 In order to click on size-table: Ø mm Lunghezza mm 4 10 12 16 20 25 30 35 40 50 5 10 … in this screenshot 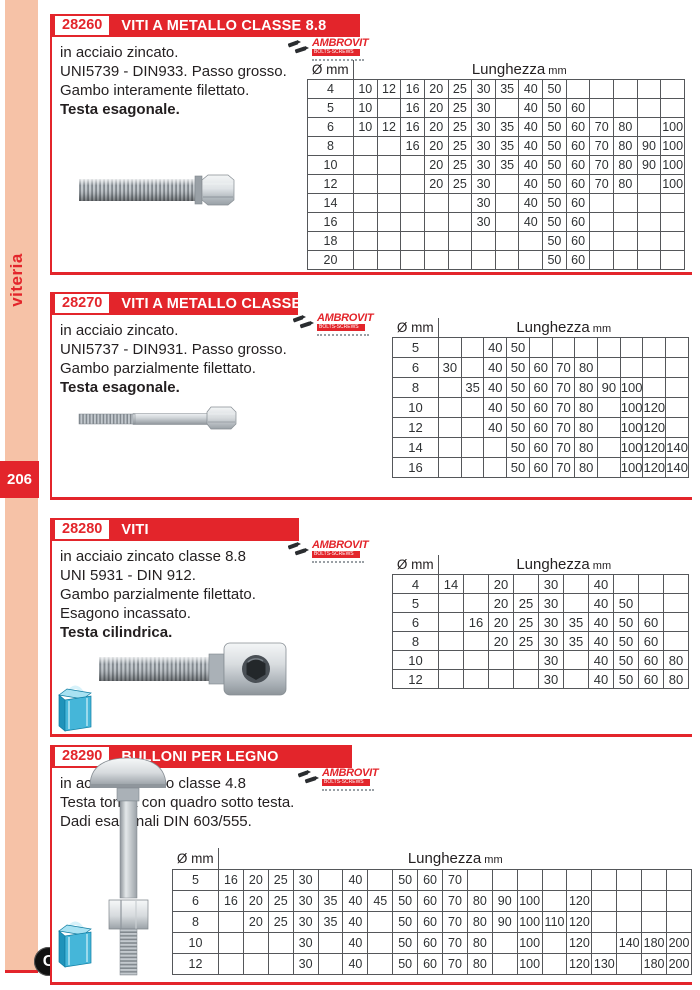, I will do `click(496, 165)`.